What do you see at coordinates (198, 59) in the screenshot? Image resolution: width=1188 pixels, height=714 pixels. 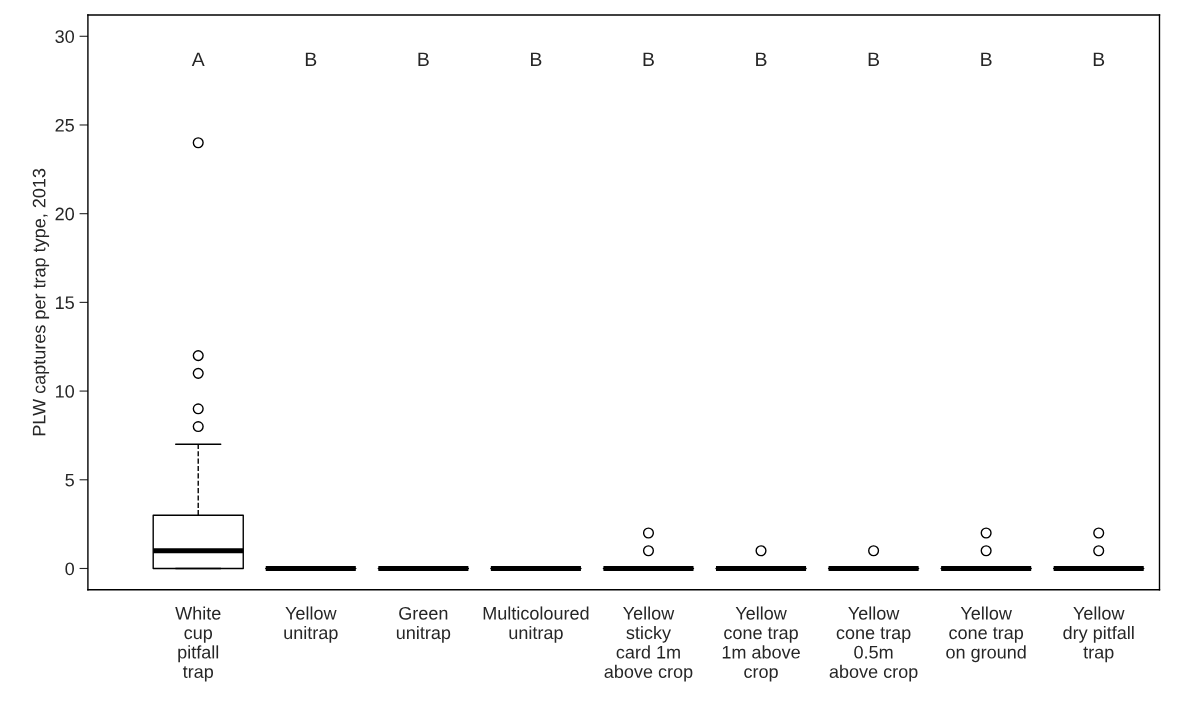 I see `annotation: A` at bounding box center [198, 59].